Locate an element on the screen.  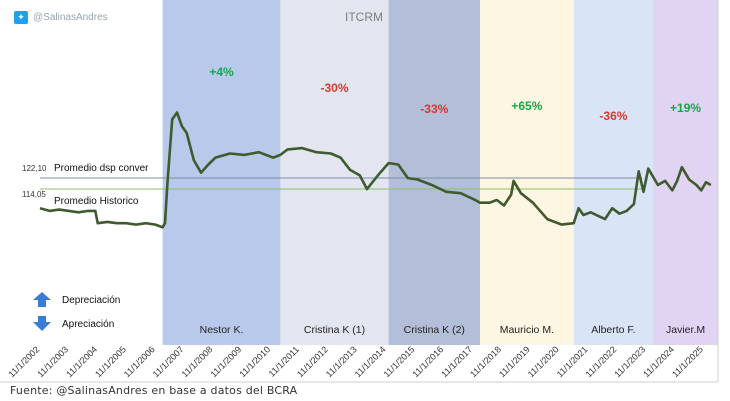
reference-value: 122,10 is located at coordinates (34, 168).